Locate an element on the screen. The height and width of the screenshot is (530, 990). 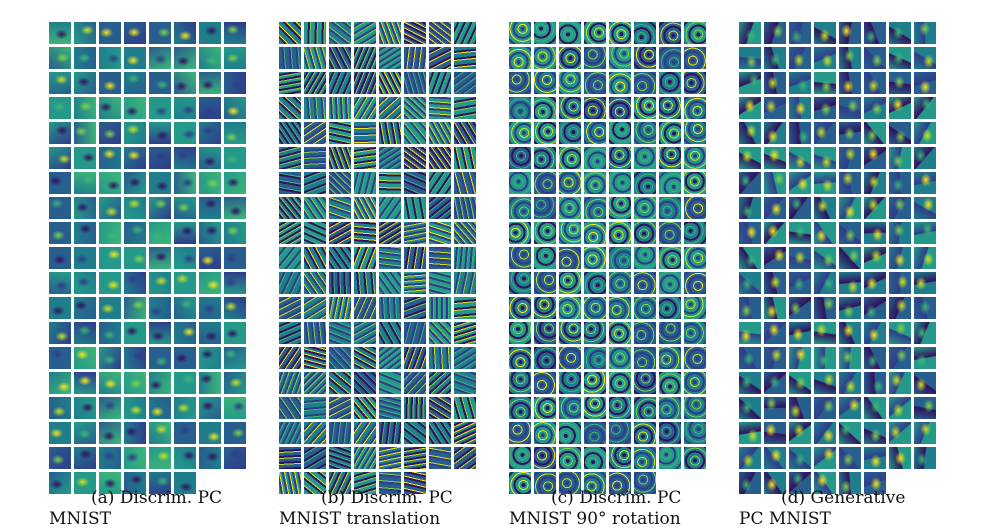
caption-b-line1: (b) Discrim. PC is located at coordinates (387, 498).